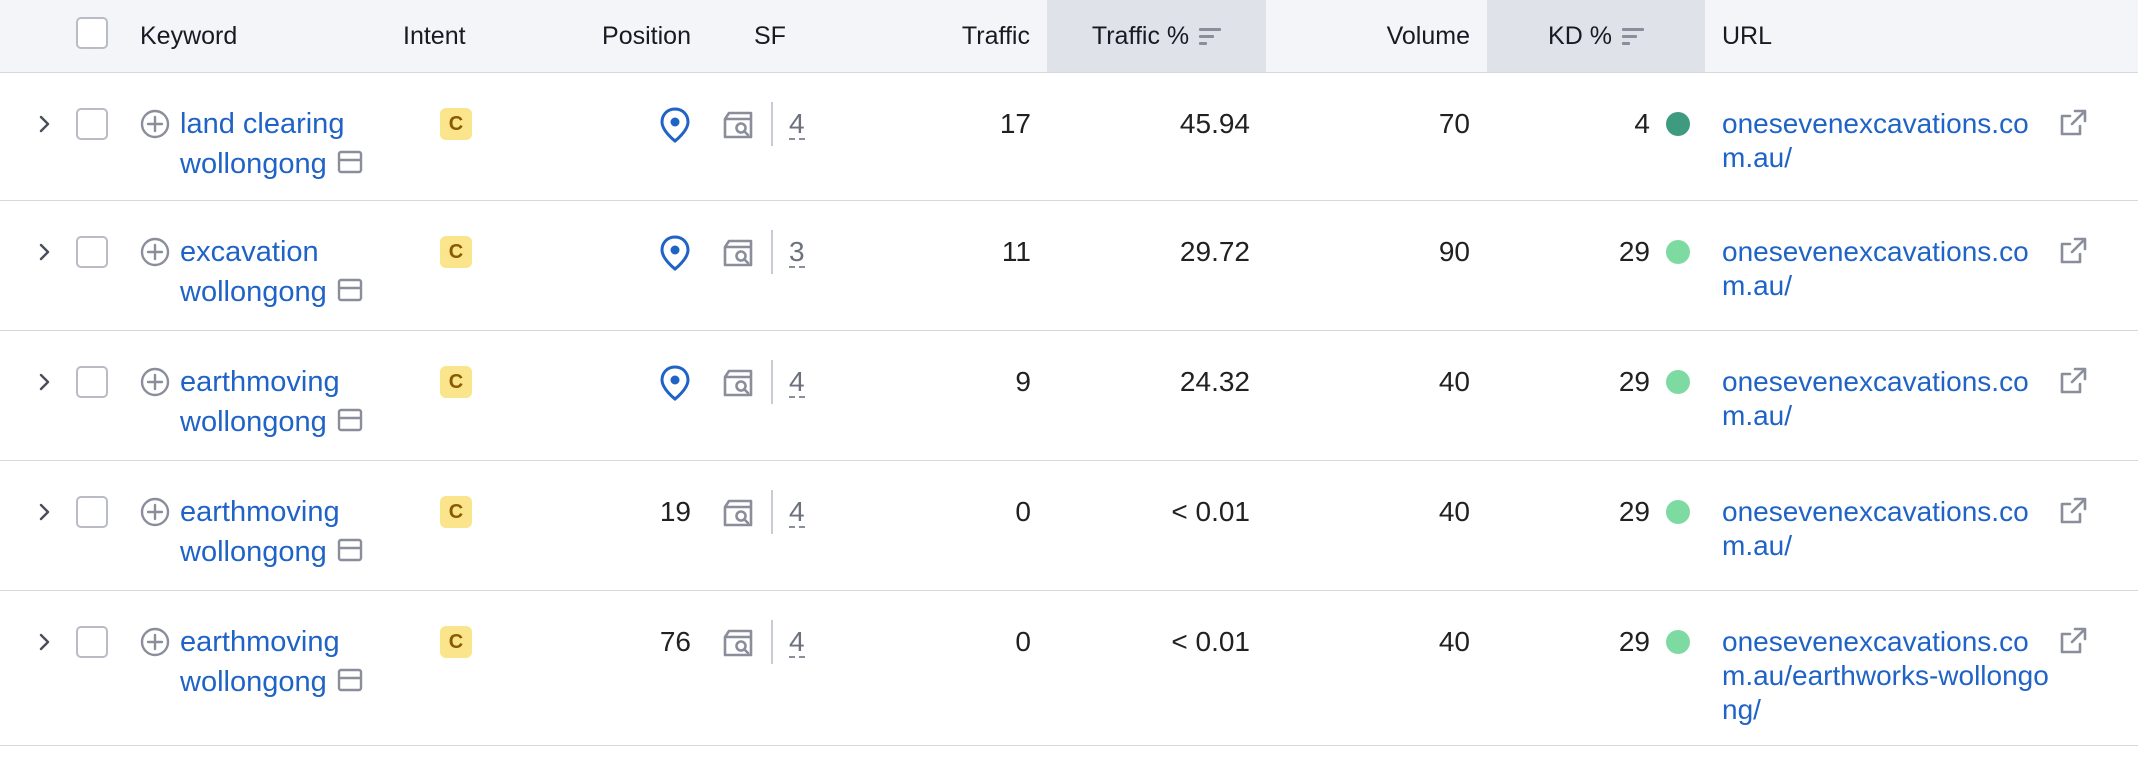 This screenshot has width=2138, height=778. Describe the element at coordinates (770, 35) in the screenshot. I see `column-header-sf: SF` at that location.